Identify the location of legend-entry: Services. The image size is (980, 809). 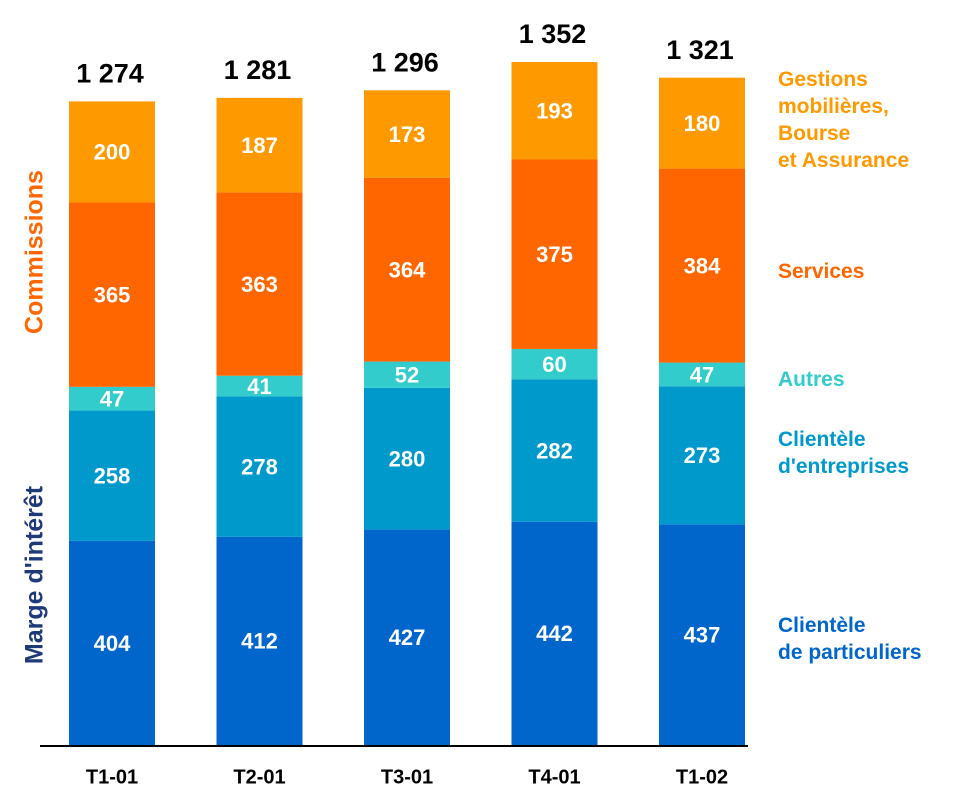
(821, 271).